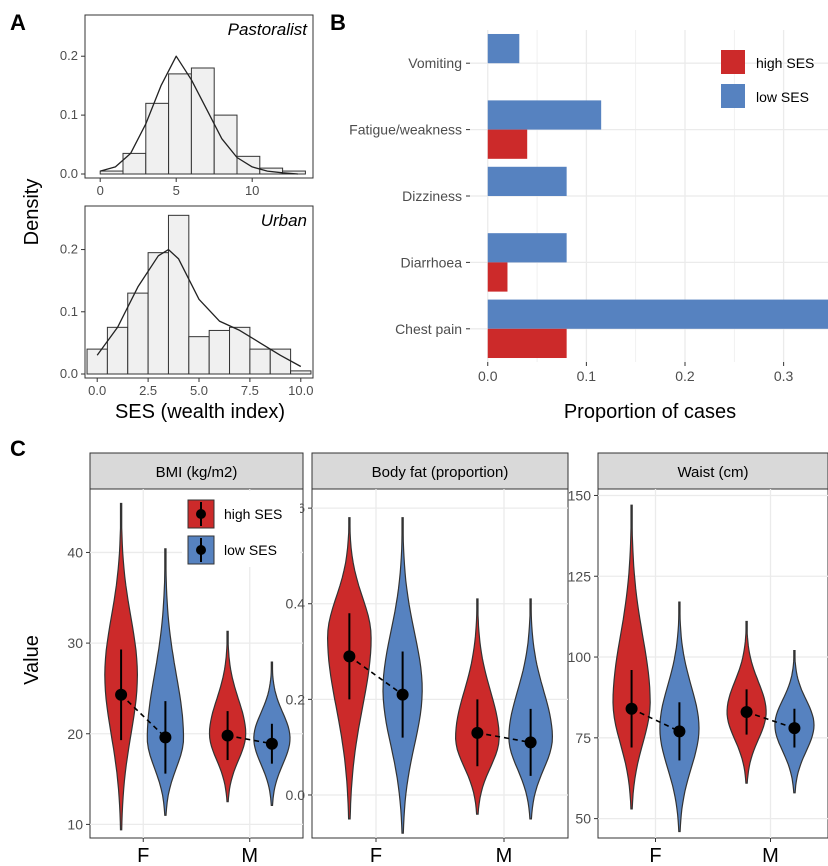 The height and width of the screenshot is (866, 828). I want to click on c-strip-title-2: Waist (cm), so click(712, 472).